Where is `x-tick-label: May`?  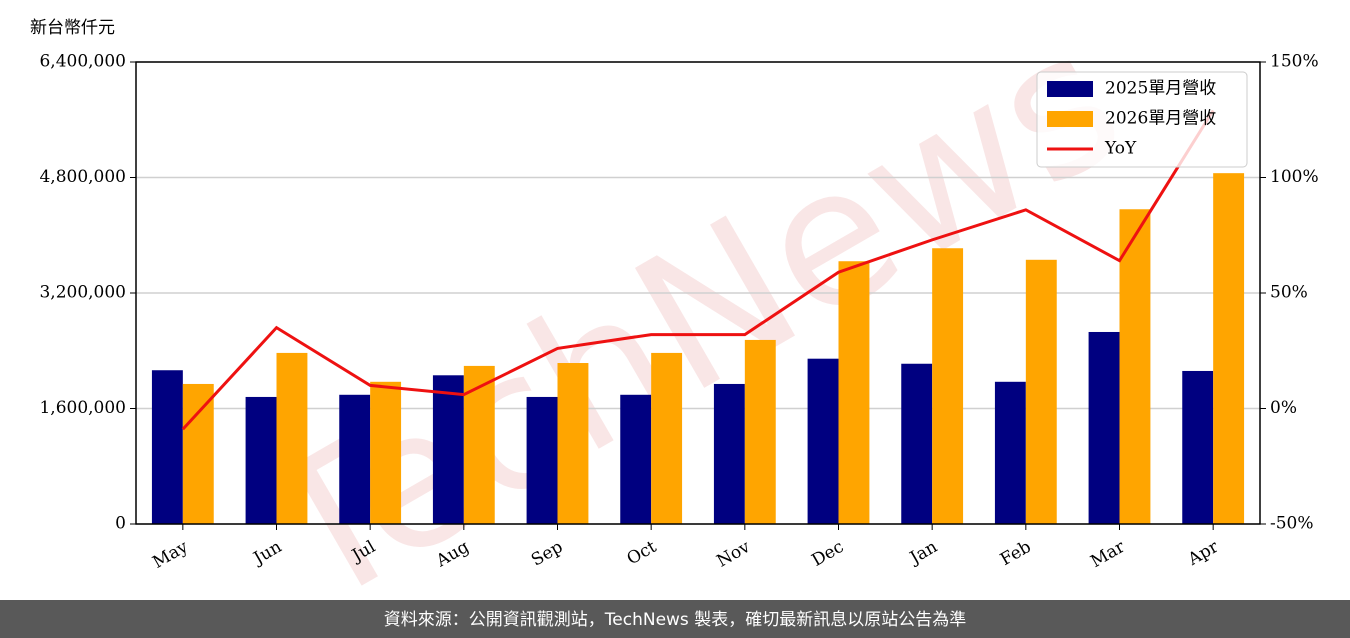 x-tick-label: May is located at coordinates (170, 555).